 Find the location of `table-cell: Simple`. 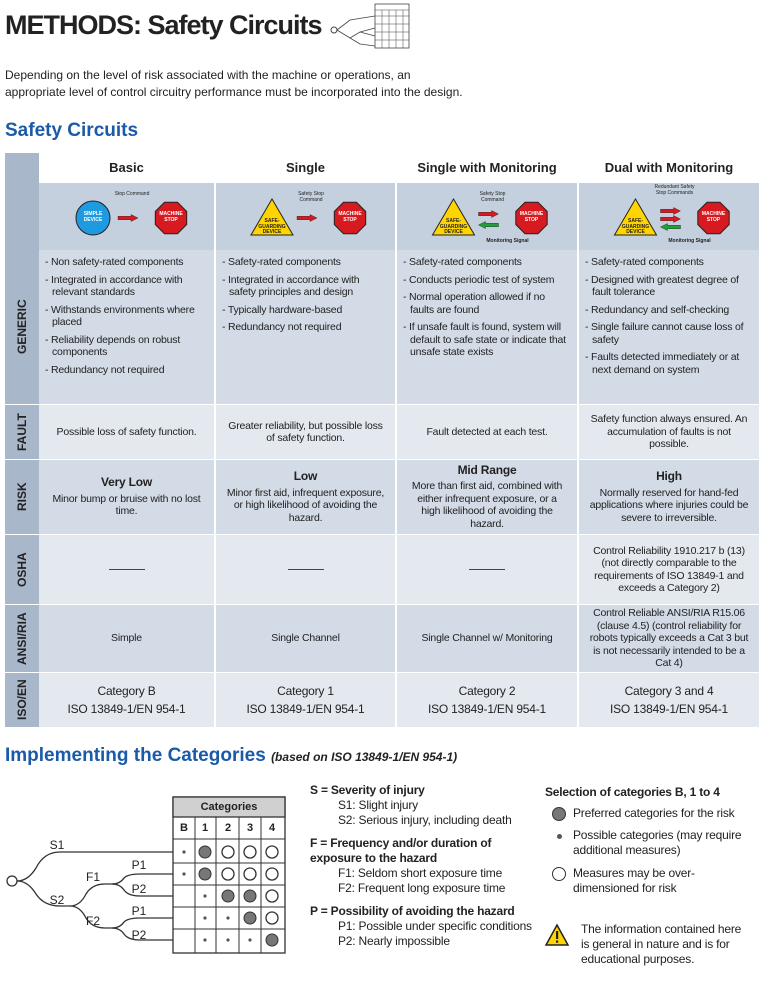

table-cell: Simple is located at coordinates (126, 638).